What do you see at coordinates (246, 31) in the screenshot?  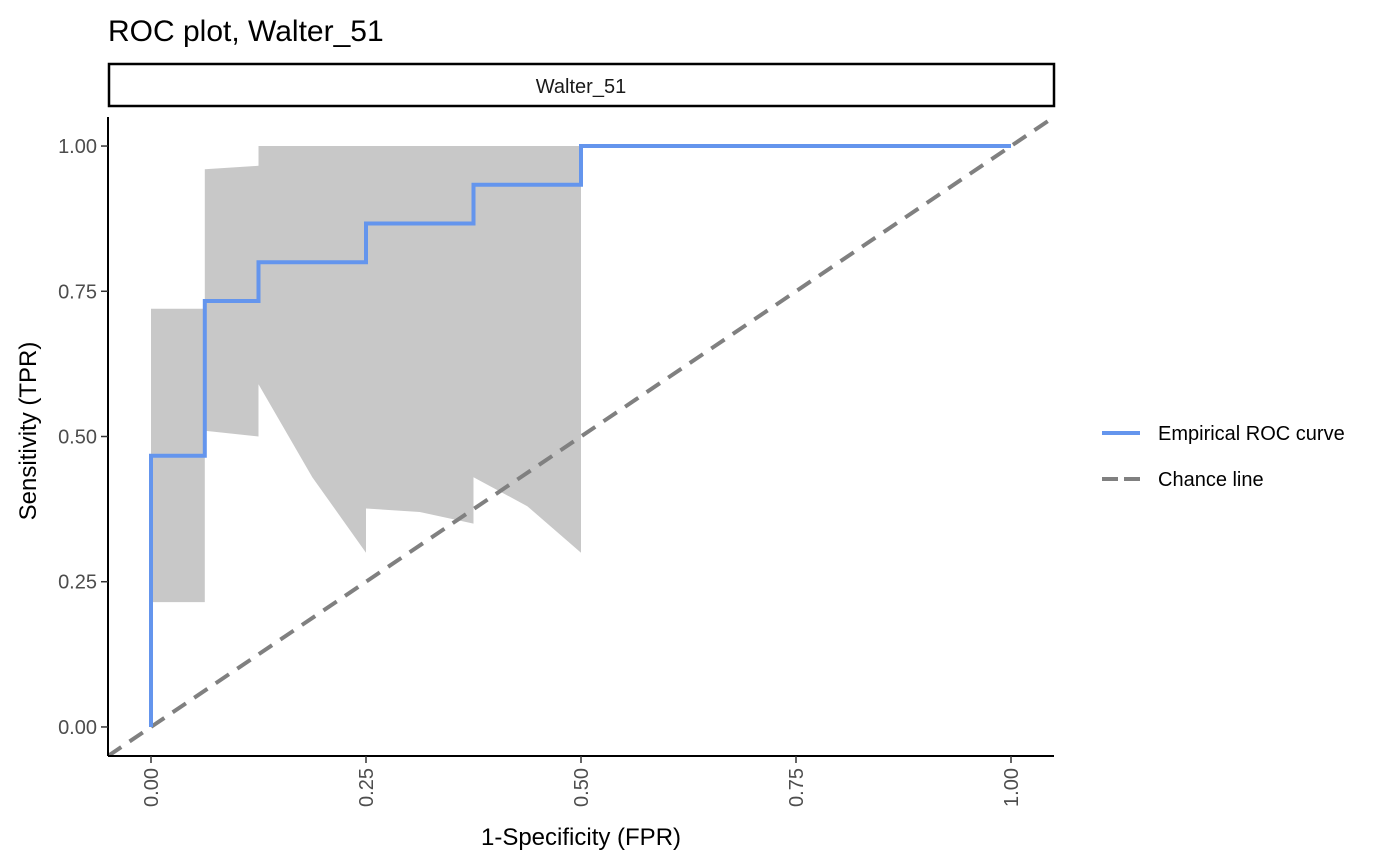 I see `chart-title: ROC plot, Walter_51` at bounding box center [246, 31].